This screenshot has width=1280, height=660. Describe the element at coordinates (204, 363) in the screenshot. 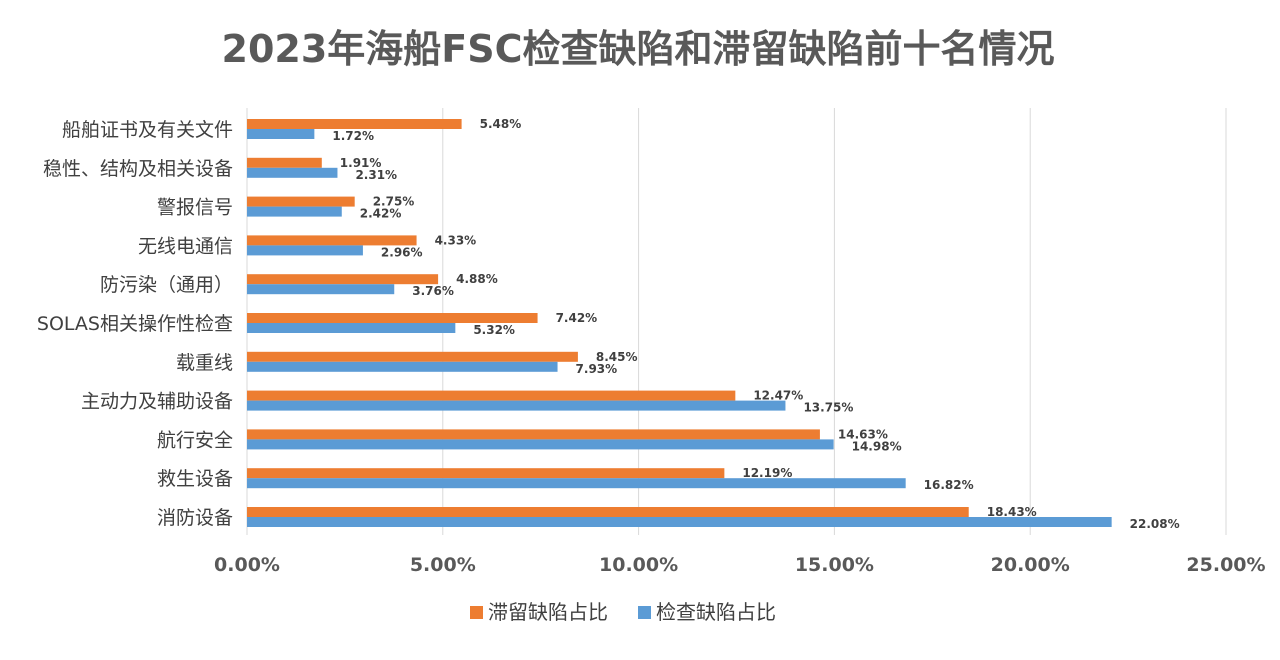

I see `category-label: 载重线` at that location.